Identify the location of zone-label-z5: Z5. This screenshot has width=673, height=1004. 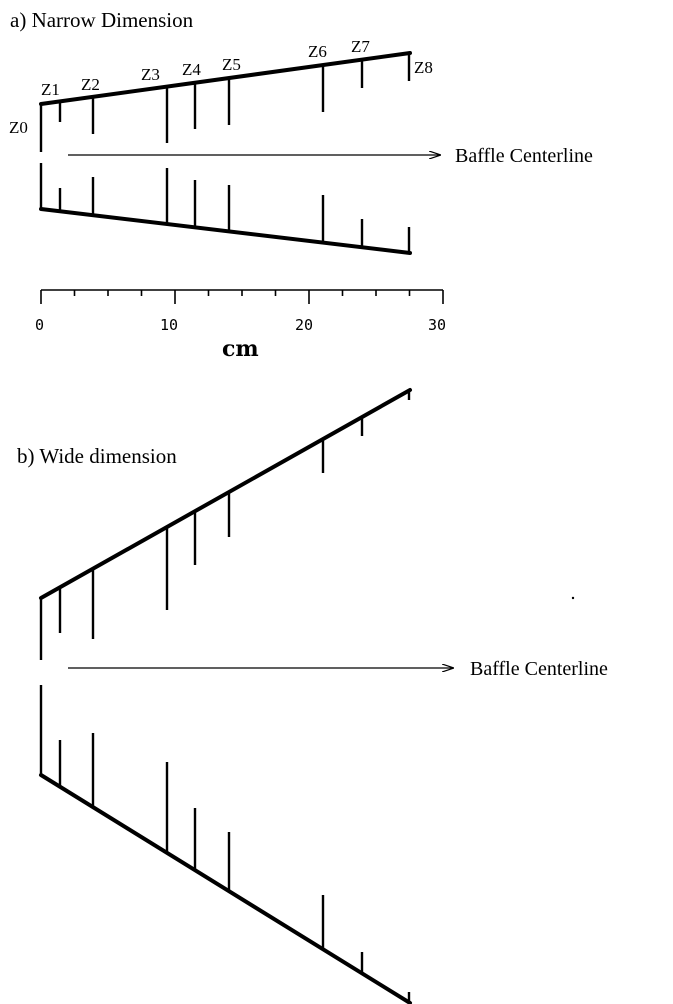
(231, 64).